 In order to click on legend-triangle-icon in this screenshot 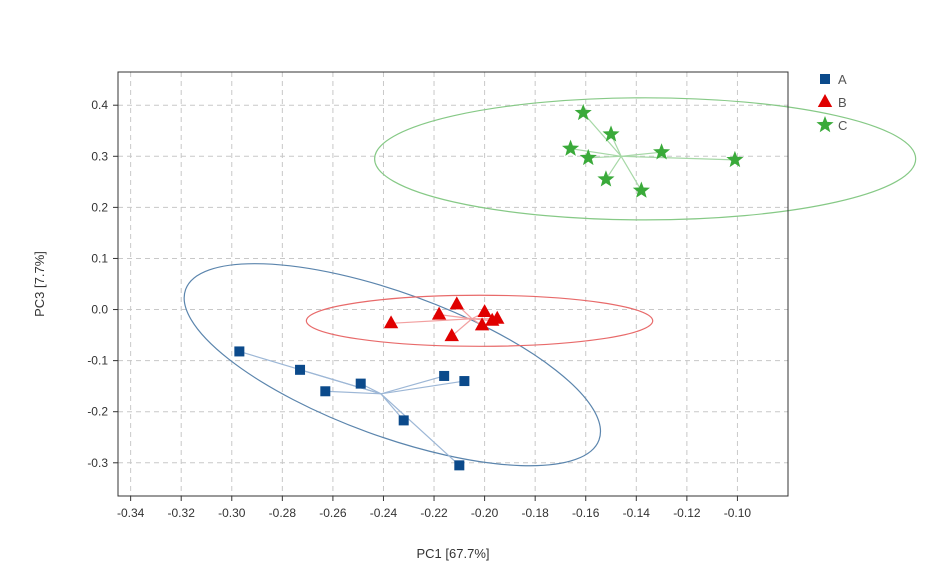, I will do `click(825, 100)`.